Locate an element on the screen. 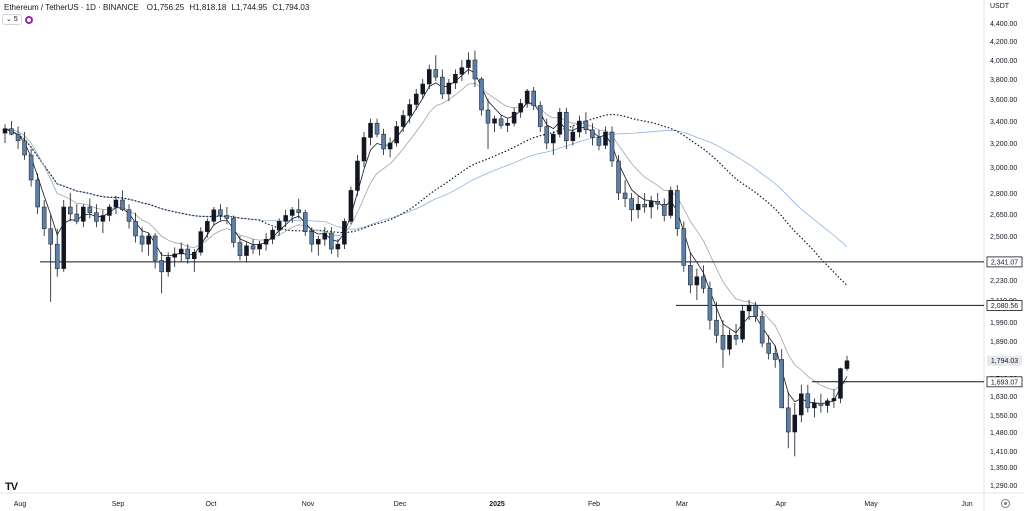 The image size is (1024, 511). price-tick-label: 1,290.00 is located at coordinates (1003, 486).